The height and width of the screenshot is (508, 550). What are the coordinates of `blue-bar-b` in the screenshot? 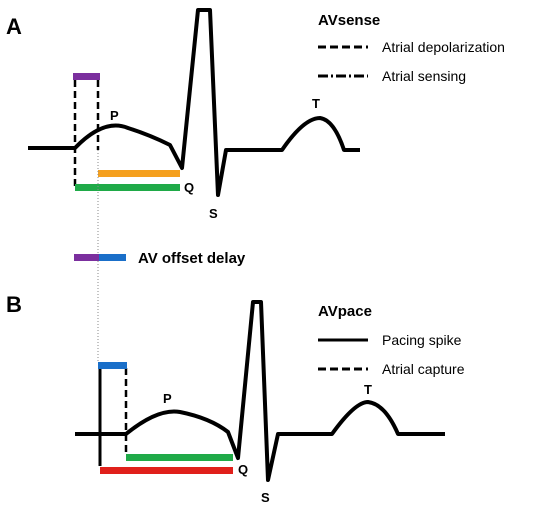 It's located at (112, 365).